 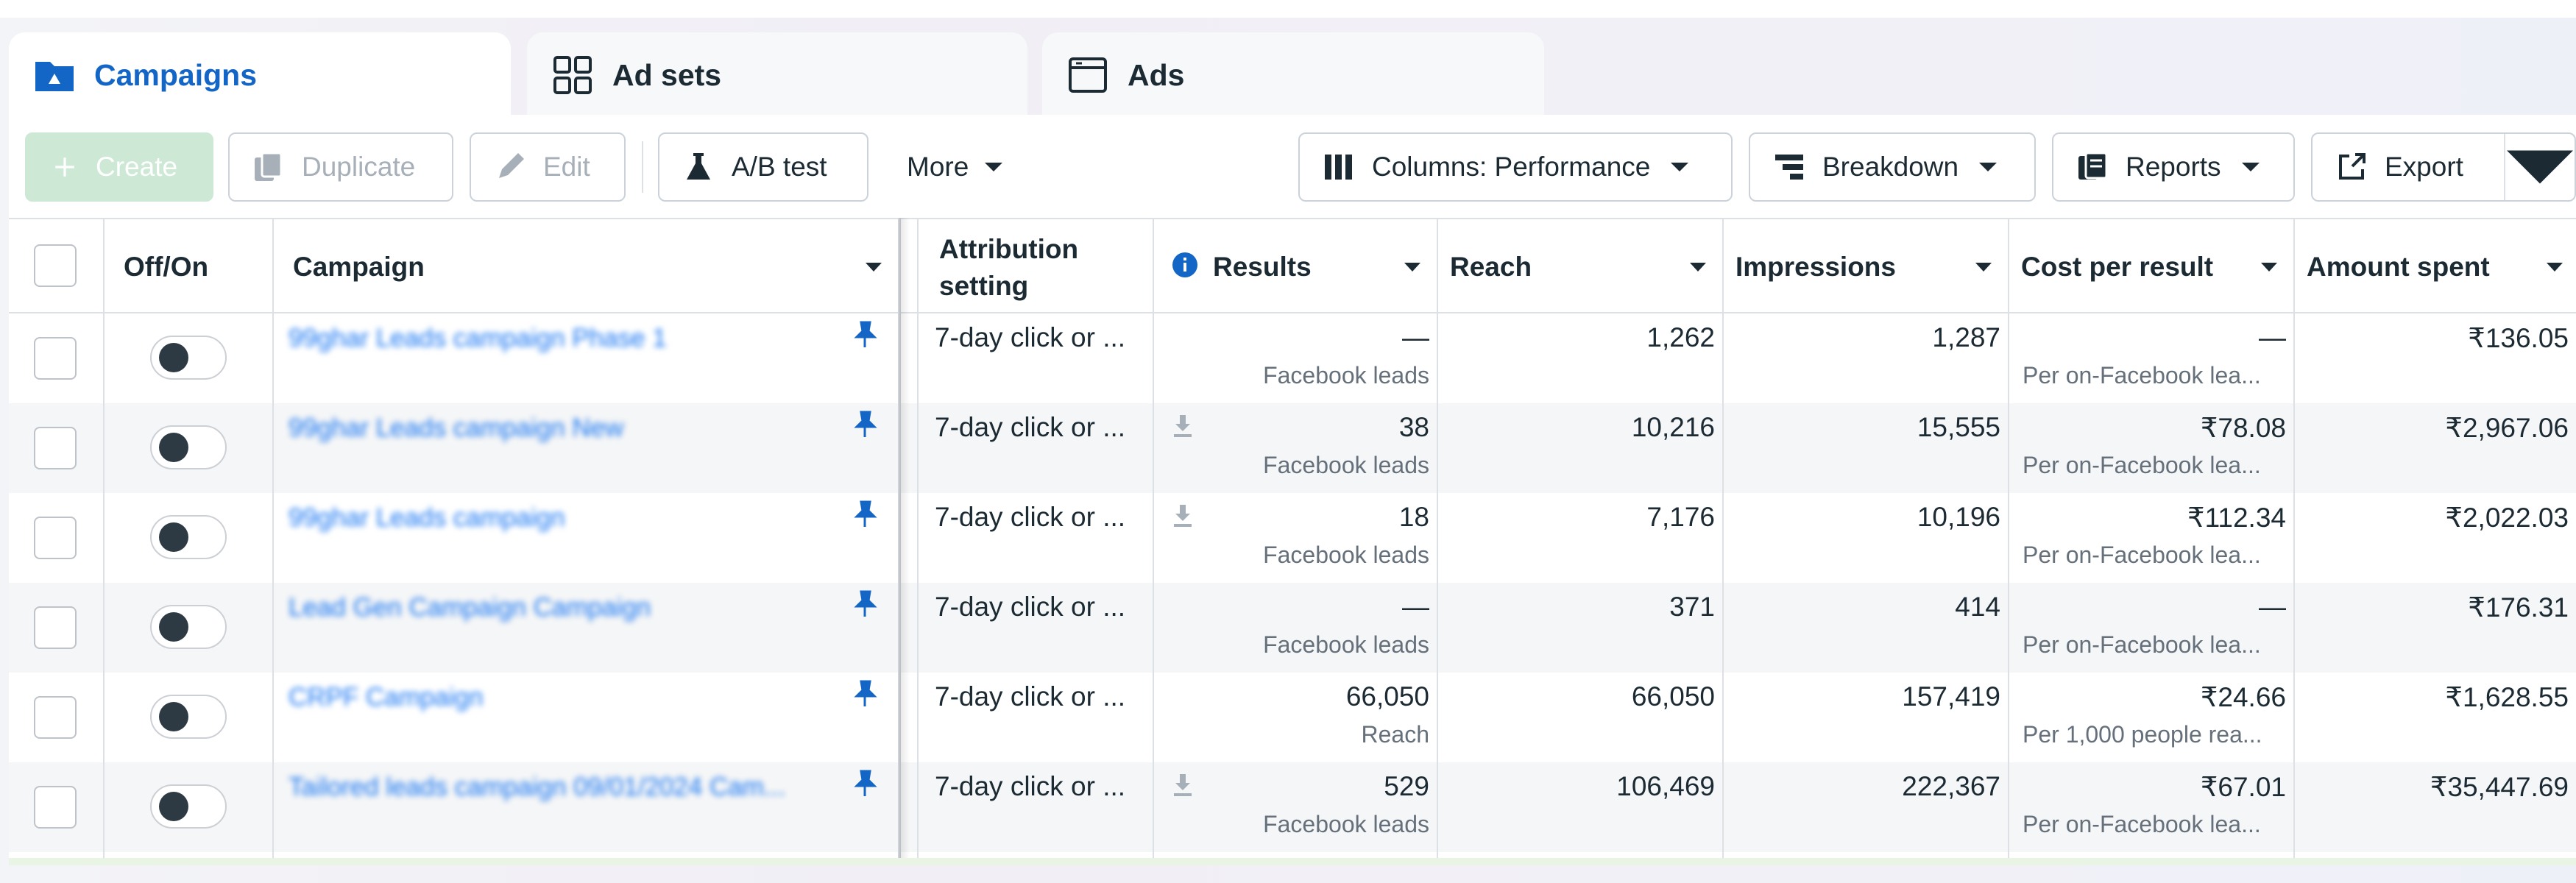 I want to click on export-label: Export, so click(x=2424, y=167).